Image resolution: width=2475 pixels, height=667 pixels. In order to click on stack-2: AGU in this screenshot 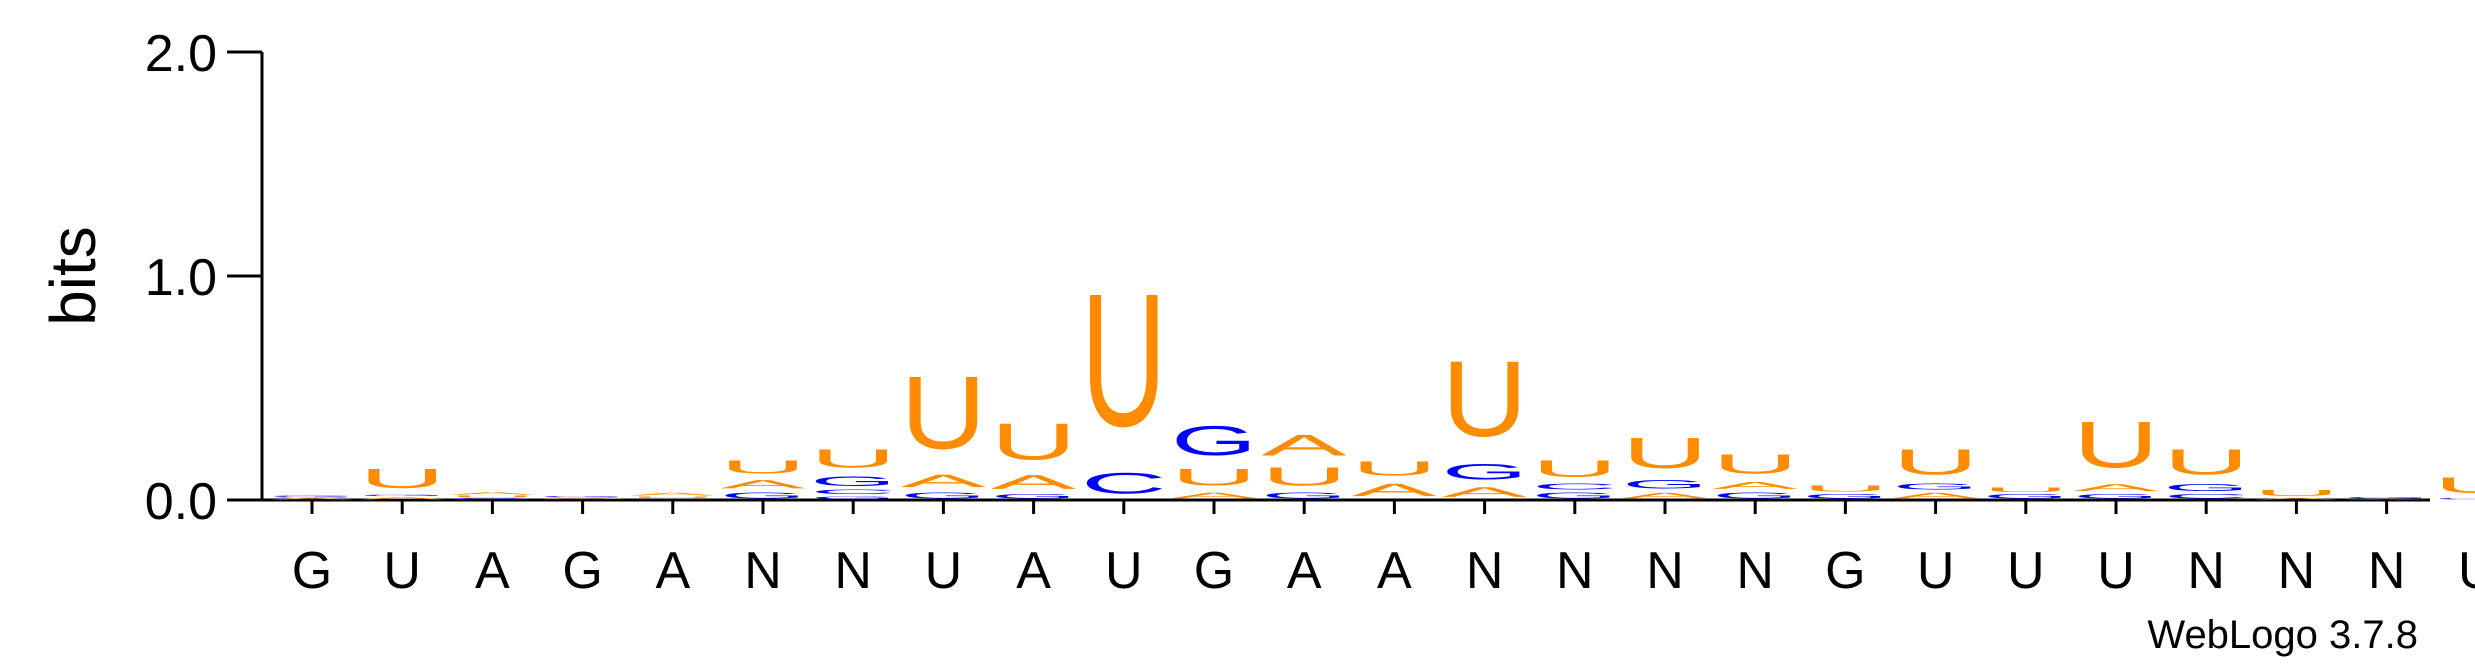, I will do `click(402, 481)`.